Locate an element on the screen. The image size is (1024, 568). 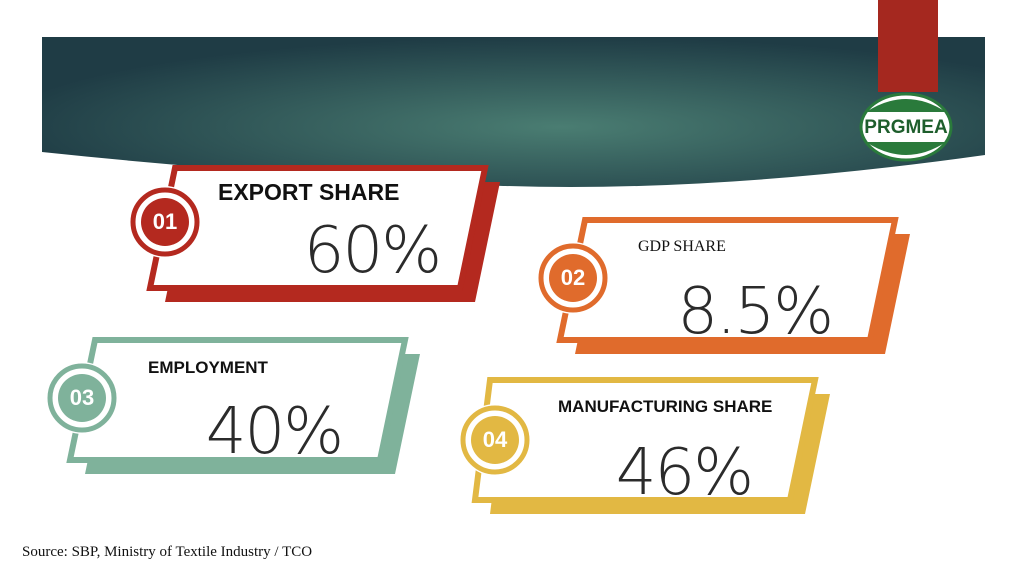
card: 01 EXPORT SHARE 60% is located at coordinates (314, 233).